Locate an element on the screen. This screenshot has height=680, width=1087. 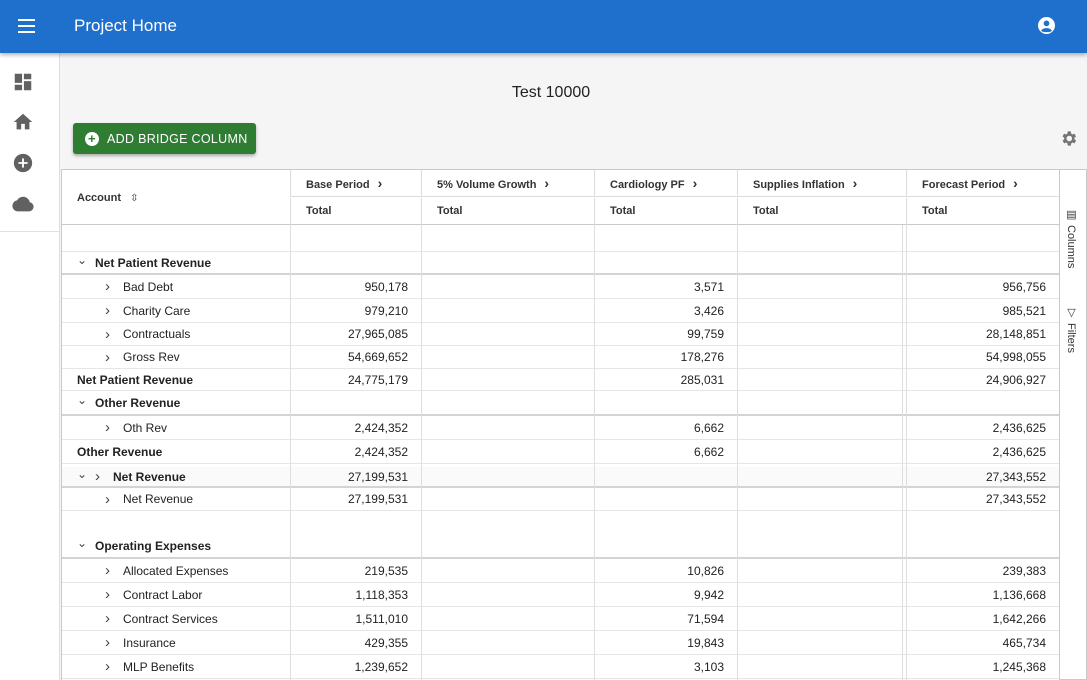
cell-value: 54,669,652 is located at coordinates (377, 357).